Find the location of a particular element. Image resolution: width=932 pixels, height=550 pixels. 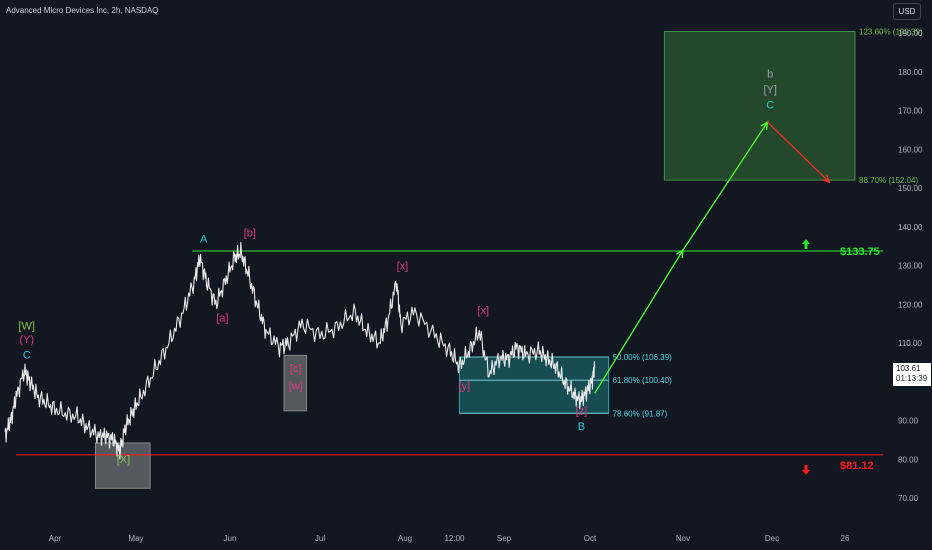

x-tick-label: Sep is located at coordinates (504, 538).